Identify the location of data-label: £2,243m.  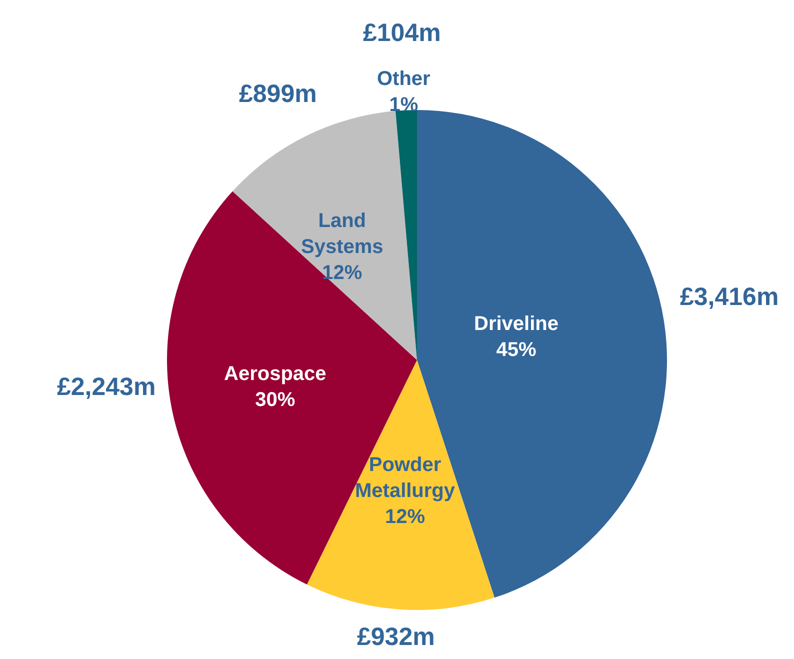
(106, 387).